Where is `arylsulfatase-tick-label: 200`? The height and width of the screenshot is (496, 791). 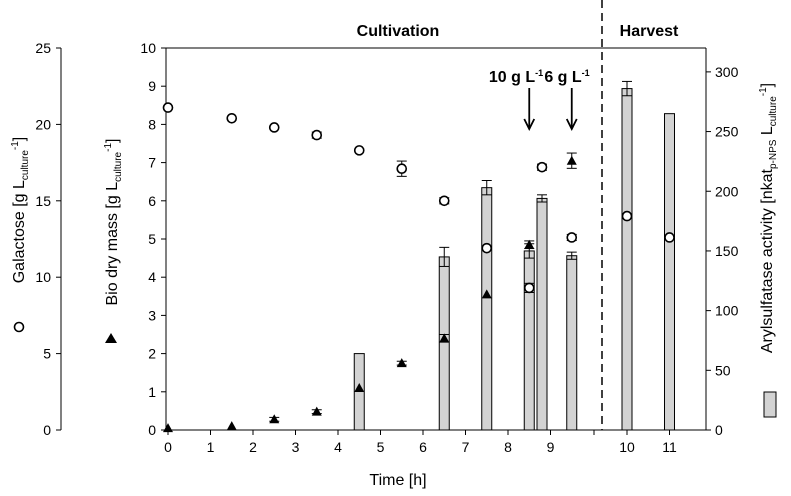
arylsulfatase-tick-label: 200 is located at coordinates (727, 191).